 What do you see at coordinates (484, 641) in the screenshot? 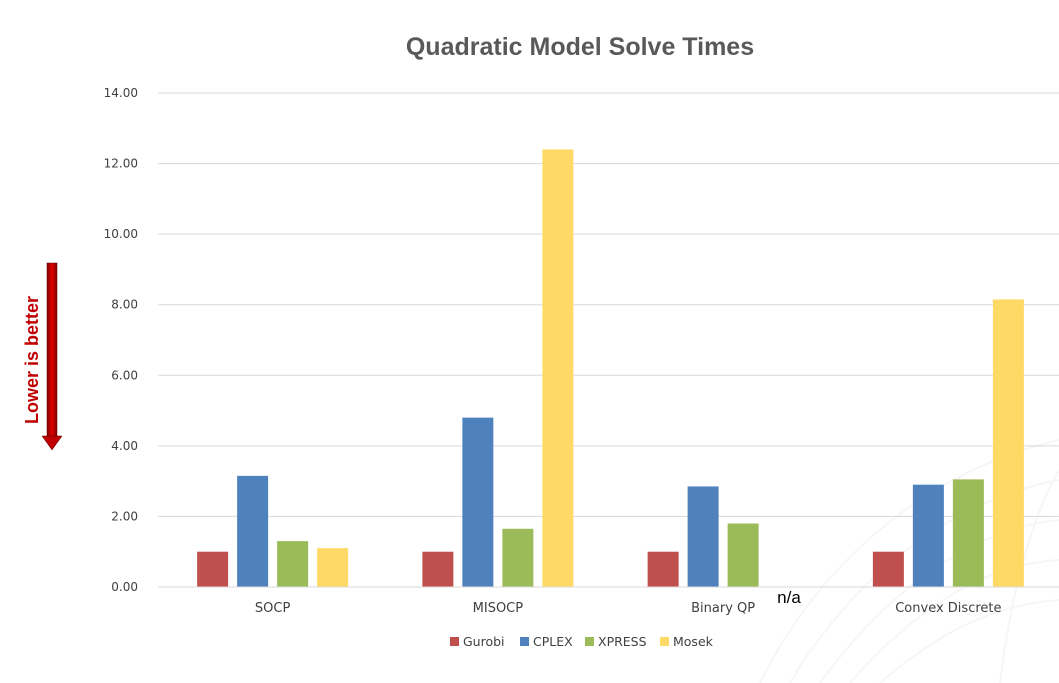
I see `legend-label: Gurobi` at bounding box center [484, 641].